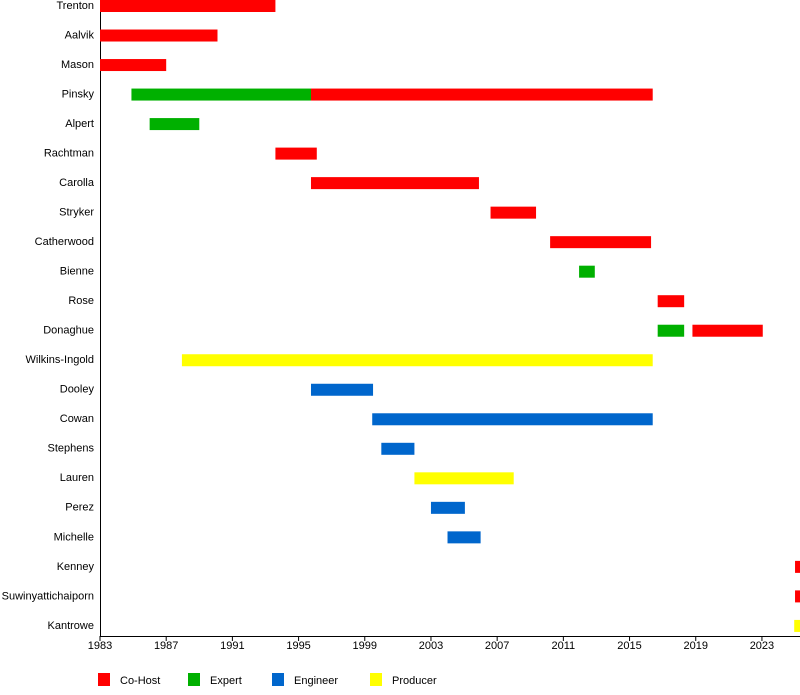  Describe the element at coordinates (77, 65) in the screenshot. I see `row-label: Mason` at that location.